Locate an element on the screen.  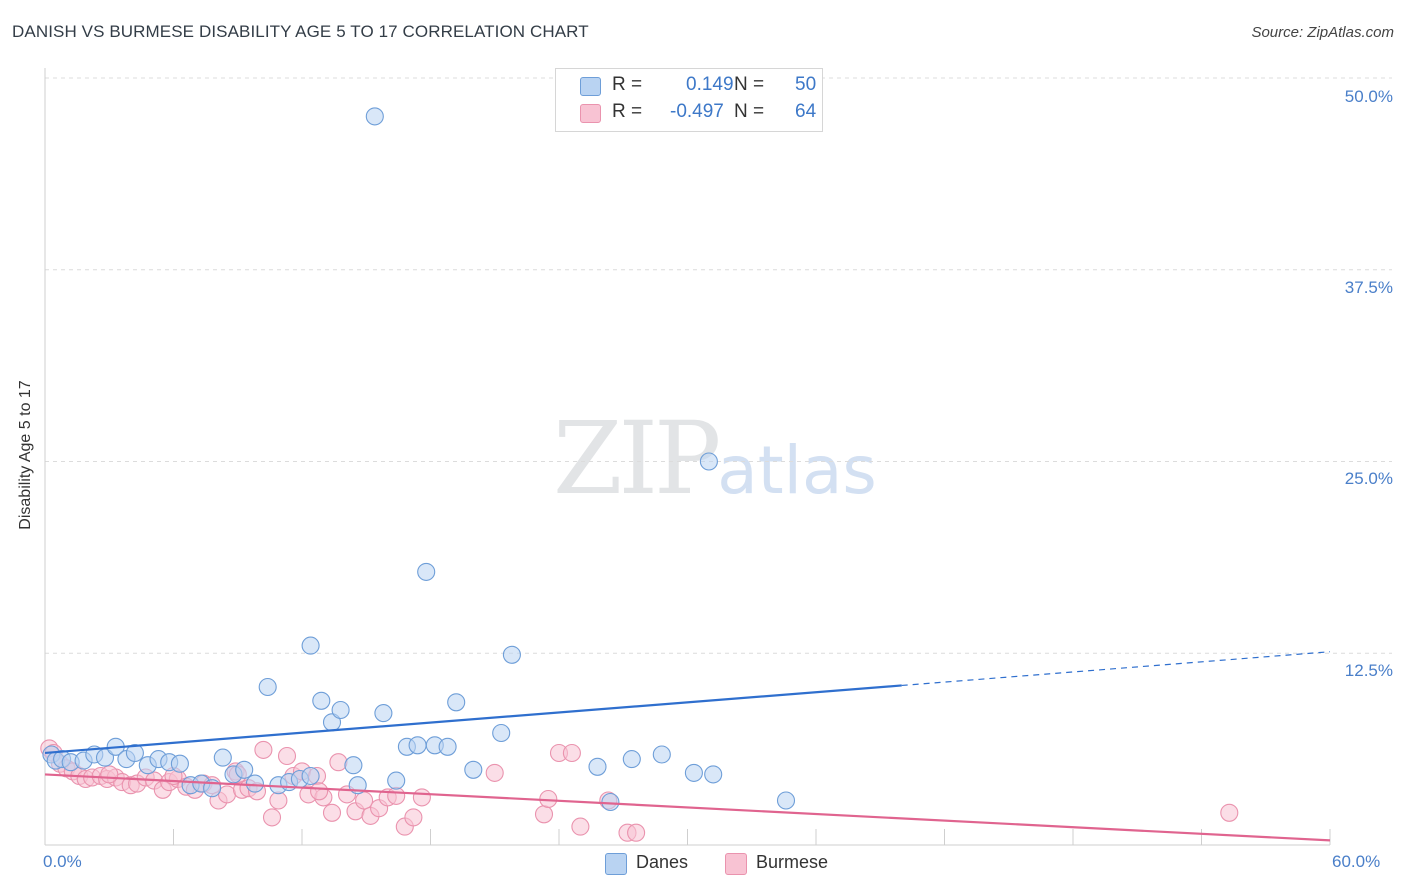
watermark: ZIPatlas is located at coordinates (715, 458).